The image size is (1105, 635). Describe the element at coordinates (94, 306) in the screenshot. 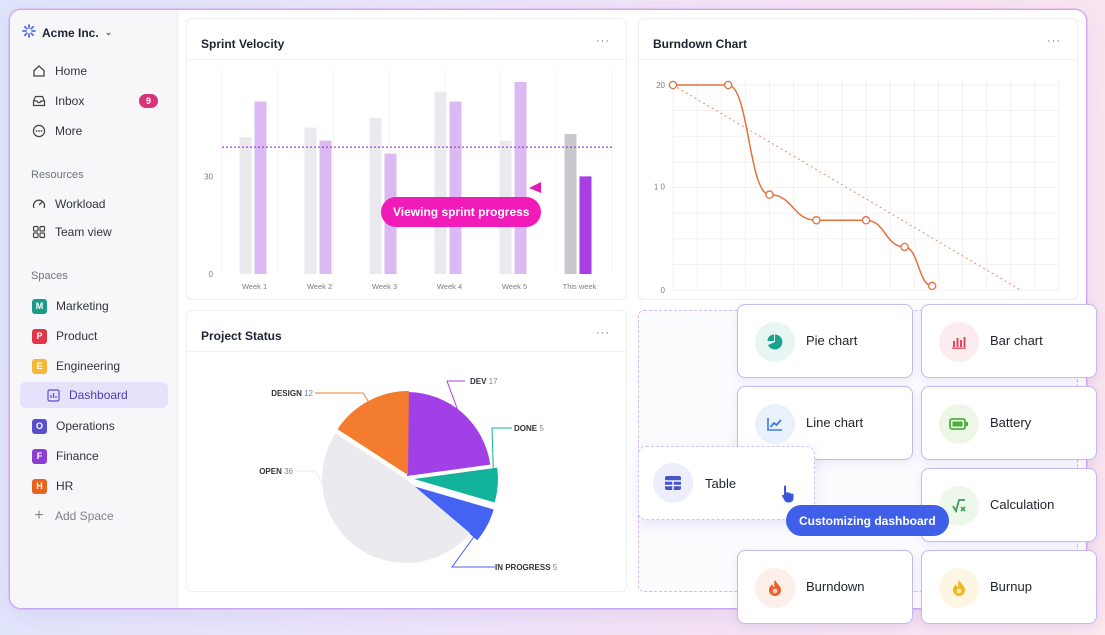

I see `sidebar-item-marketing: M Marketing` at that location.